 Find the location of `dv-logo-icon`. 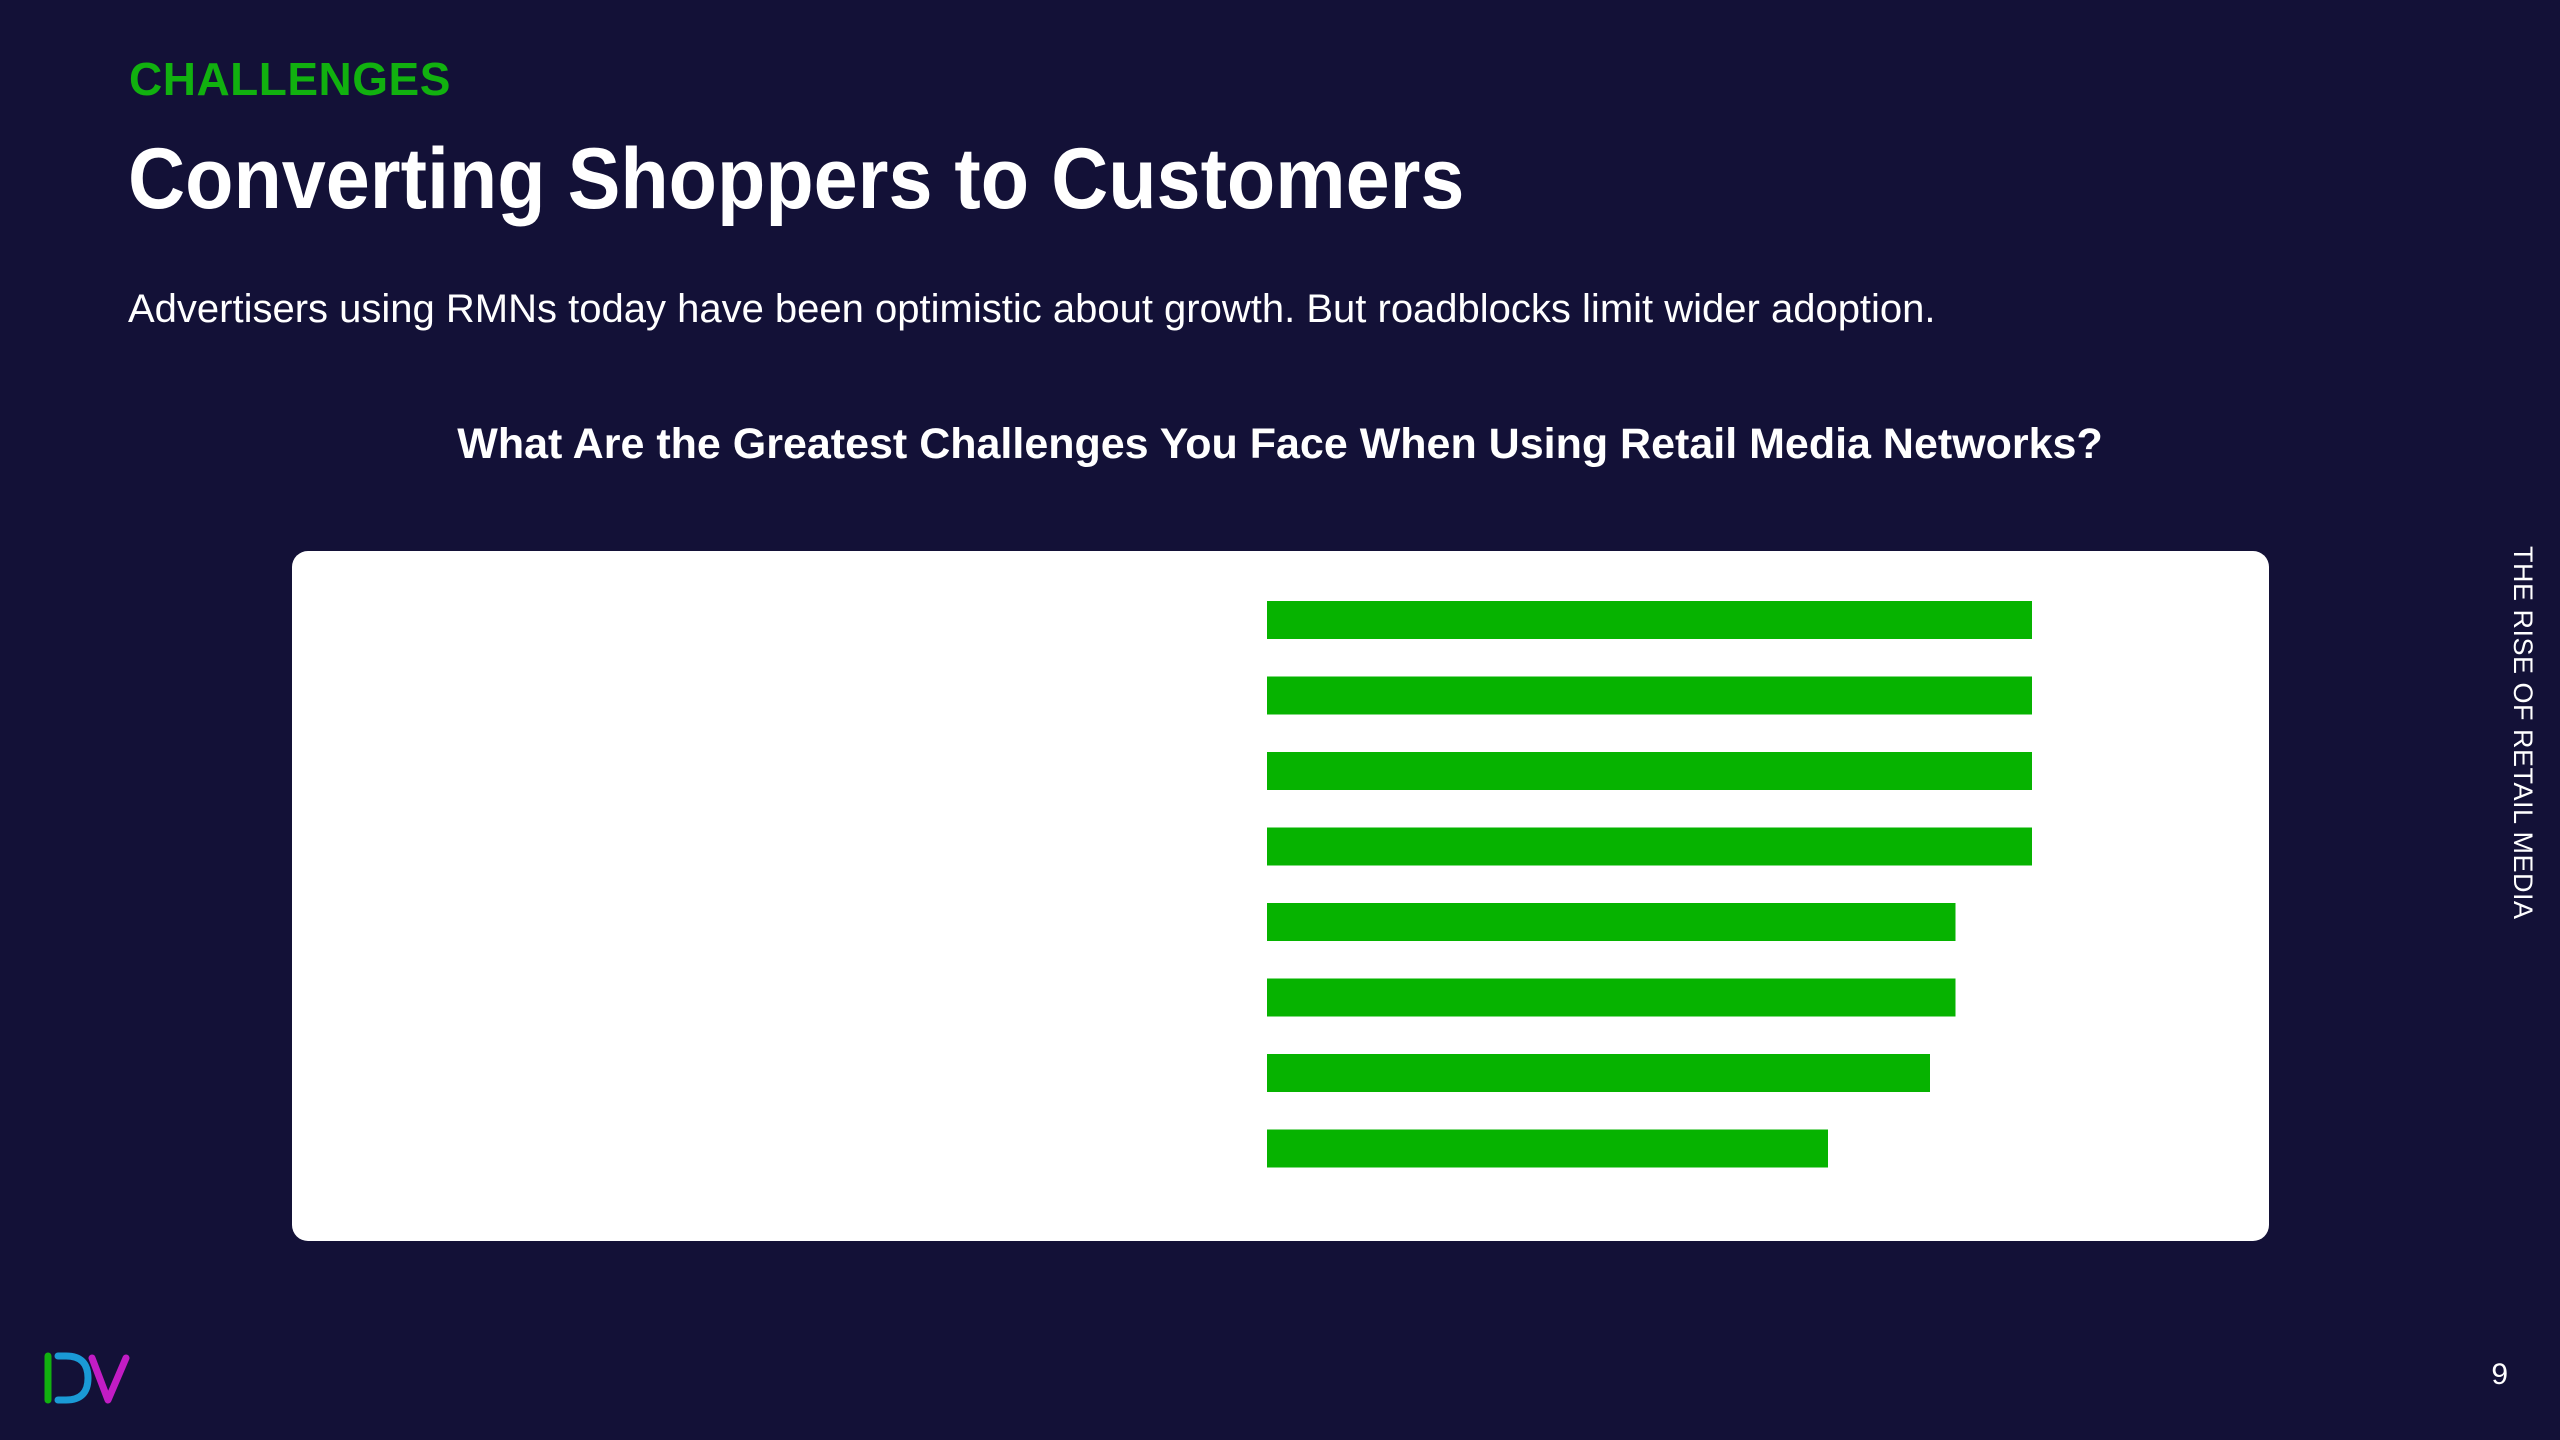

dv-logo-icon is located at coordinates (89, 1380).